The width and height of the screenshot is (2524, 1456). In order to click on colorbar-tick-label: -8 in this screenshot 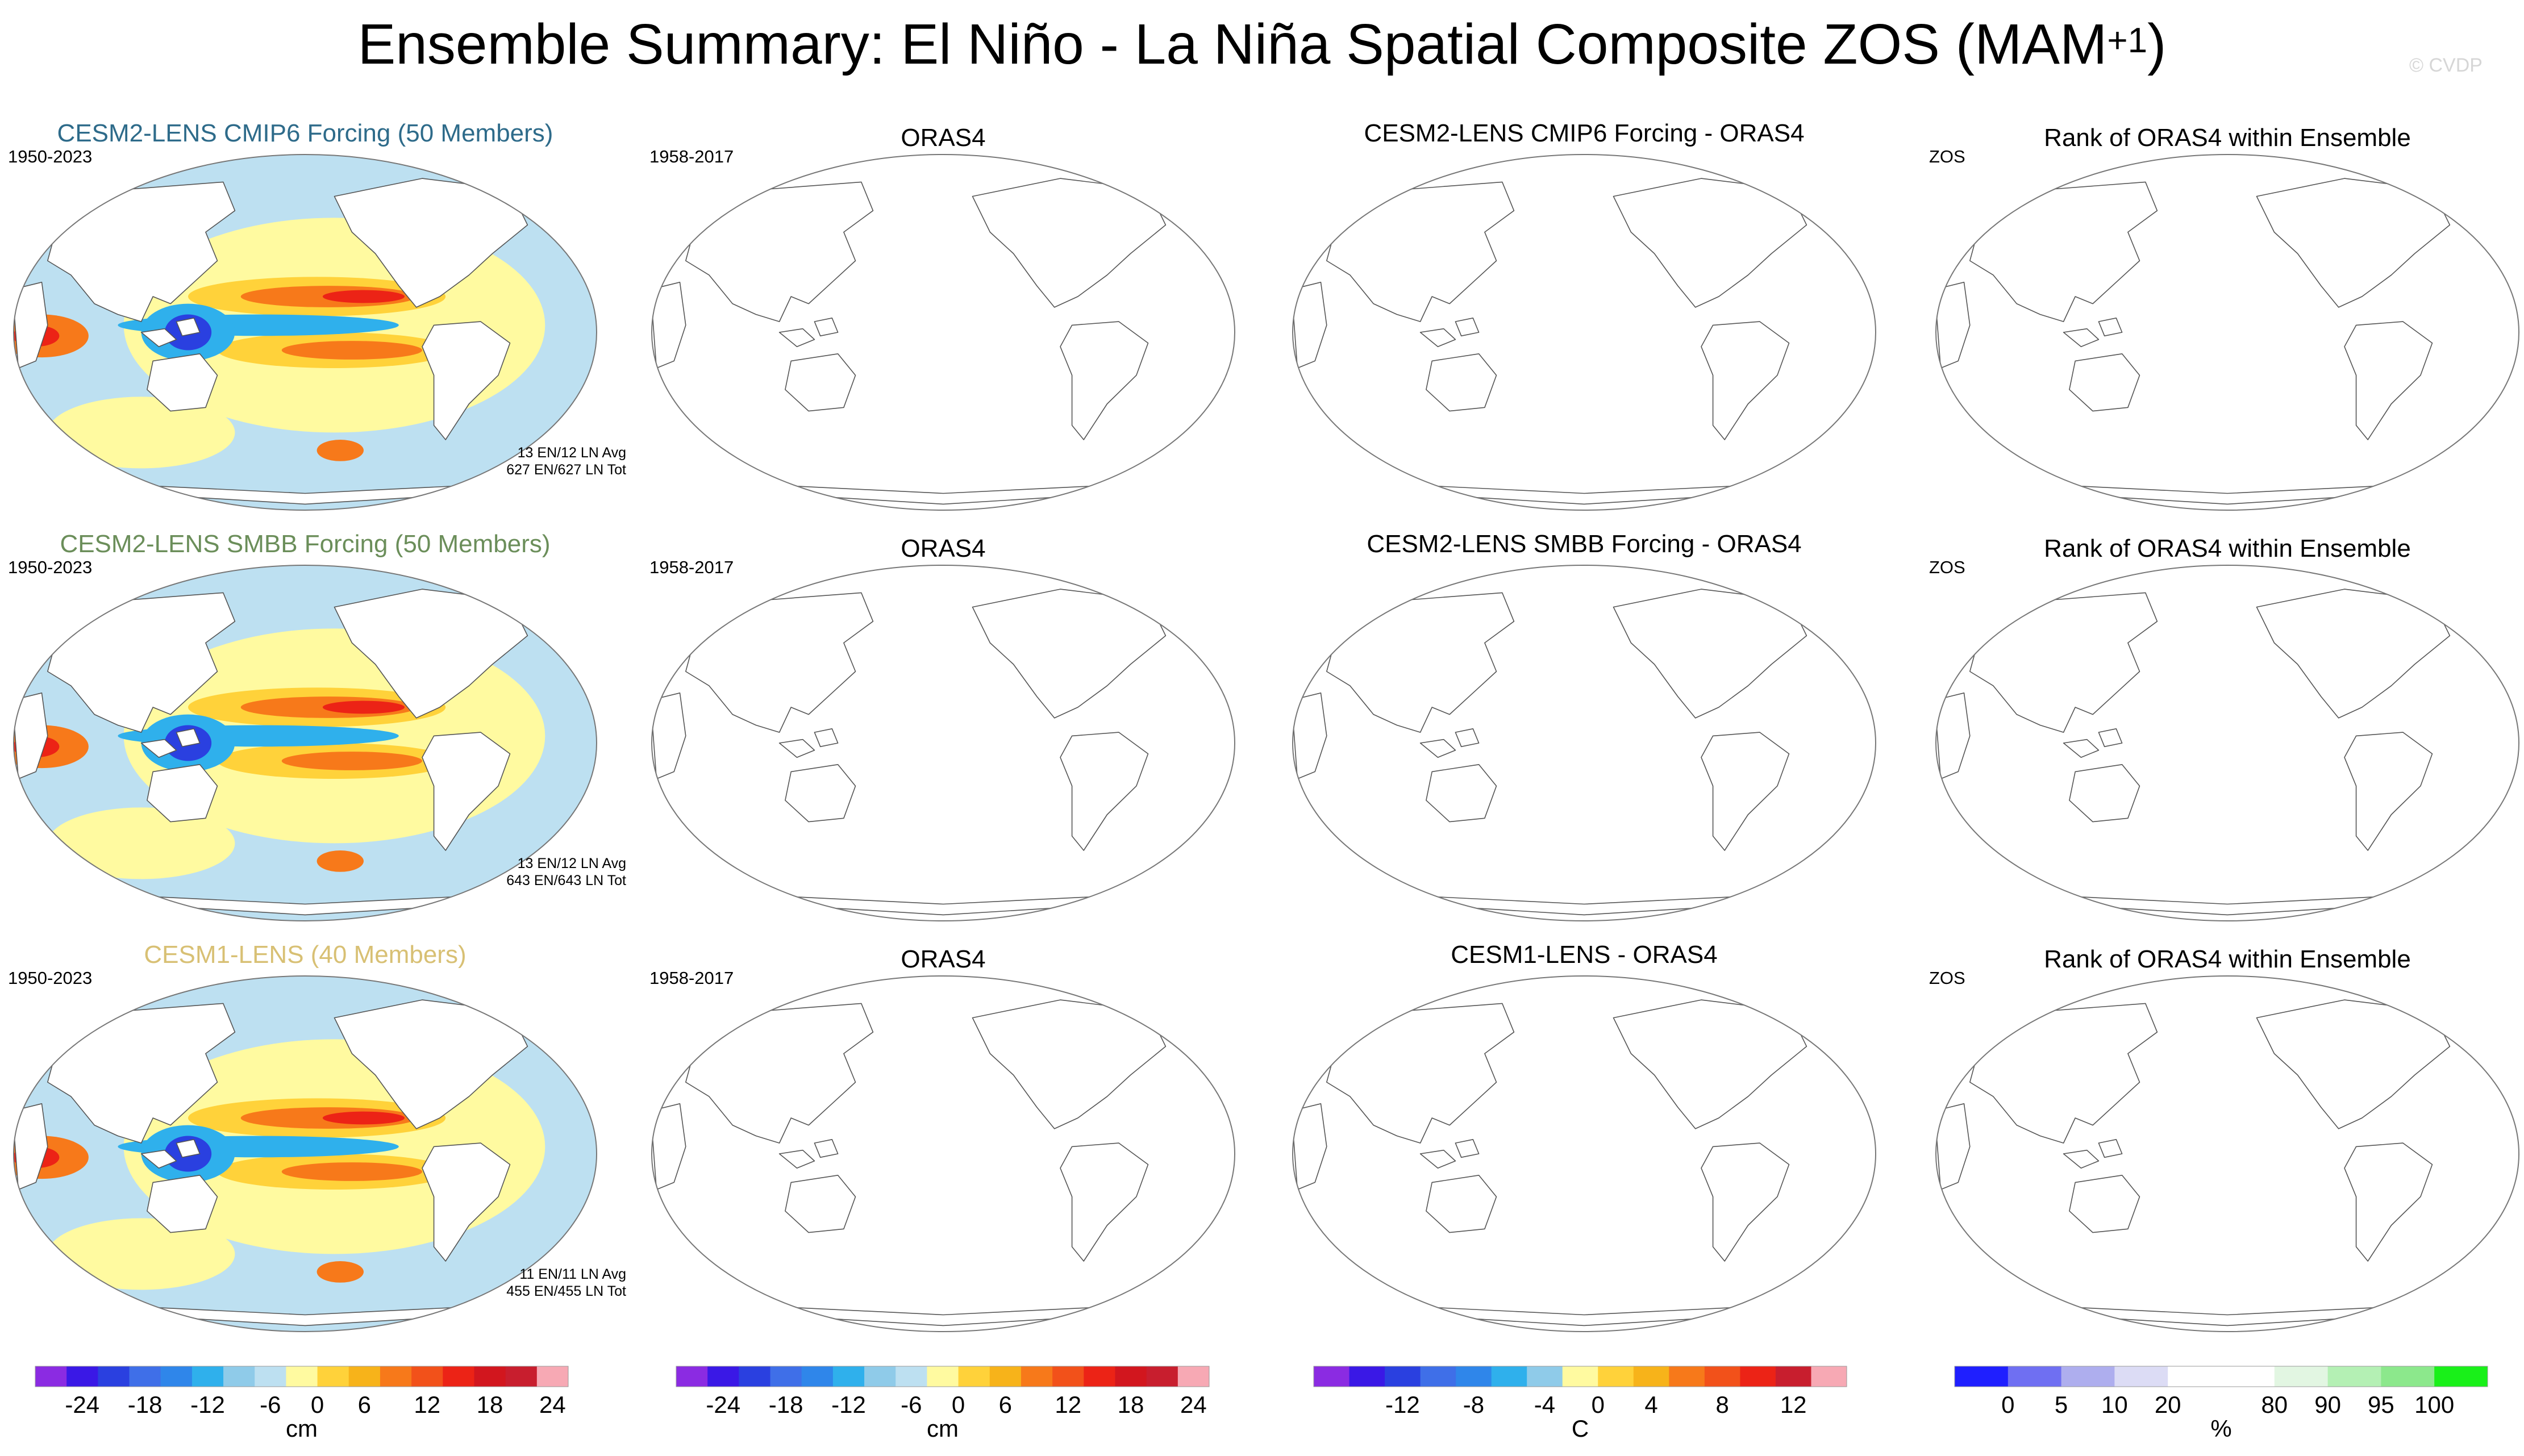, I will do `click(1474, 1404)`.